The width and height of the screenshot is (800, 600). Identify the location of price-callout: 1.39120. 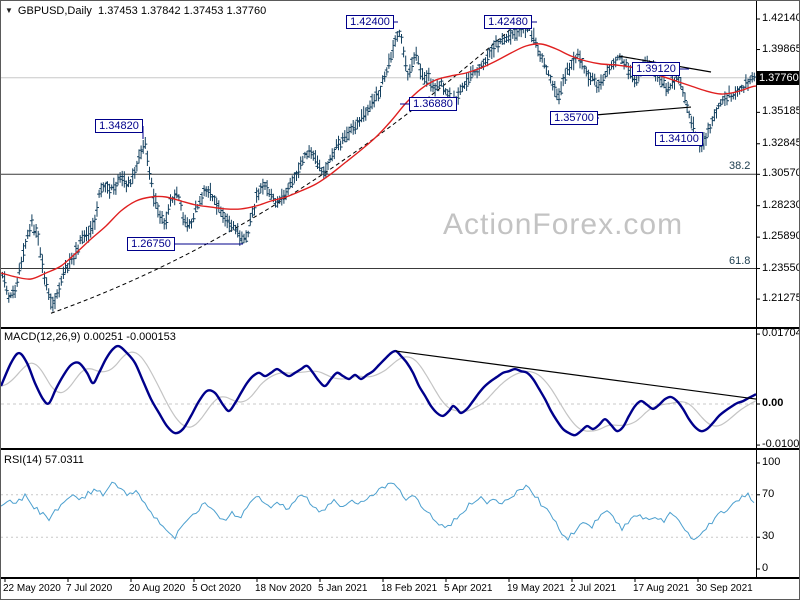
(656, 69).